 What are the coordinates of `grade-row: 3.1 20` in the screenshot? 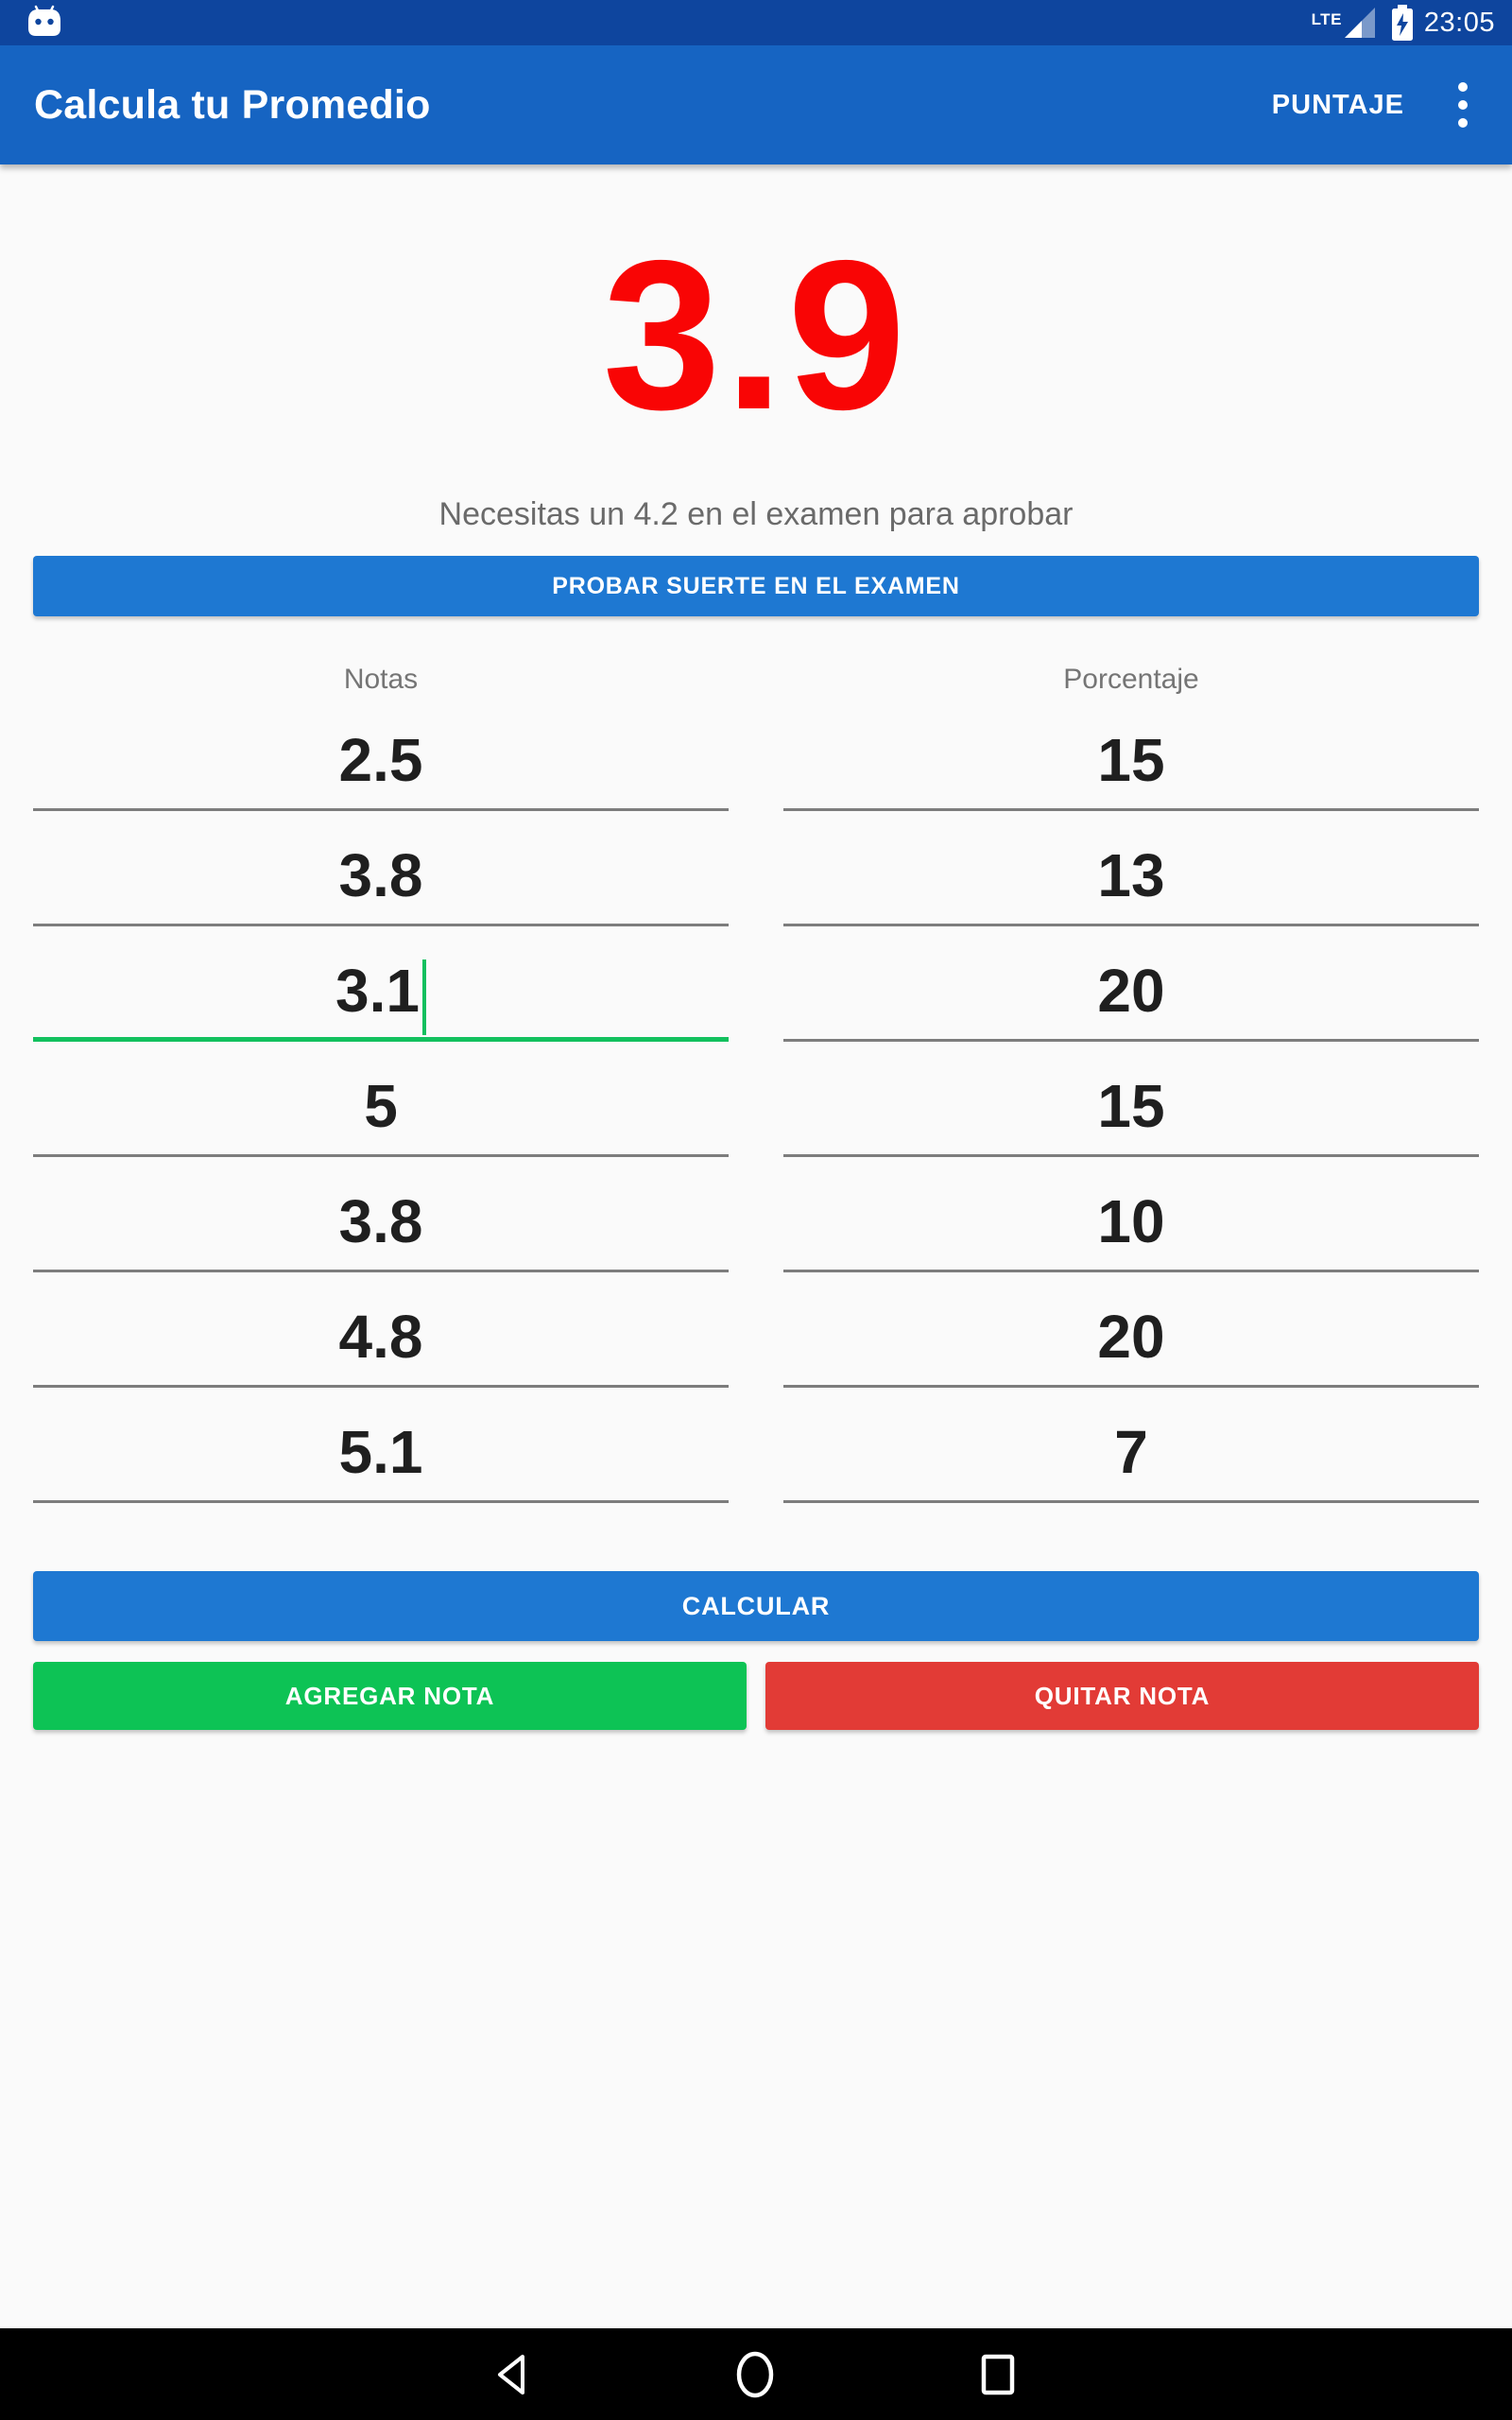 It's located at (756, 984).